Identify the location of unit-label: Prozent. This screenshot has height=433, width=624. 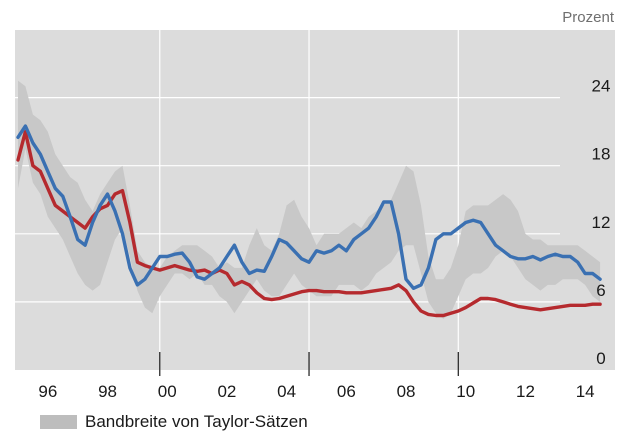
(588, 17).